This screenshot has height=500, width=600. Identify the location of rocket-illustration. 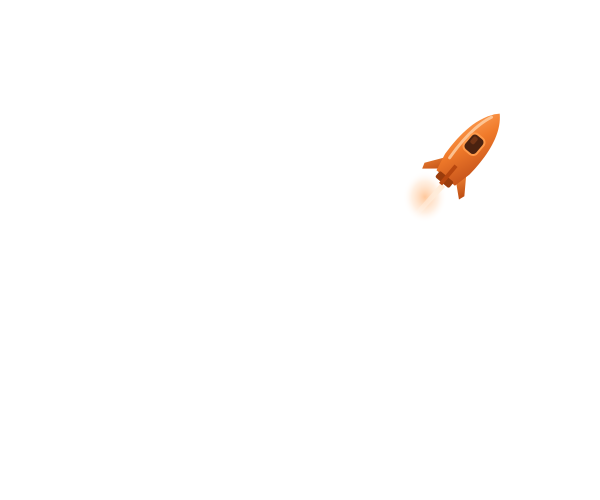
(455, 162).